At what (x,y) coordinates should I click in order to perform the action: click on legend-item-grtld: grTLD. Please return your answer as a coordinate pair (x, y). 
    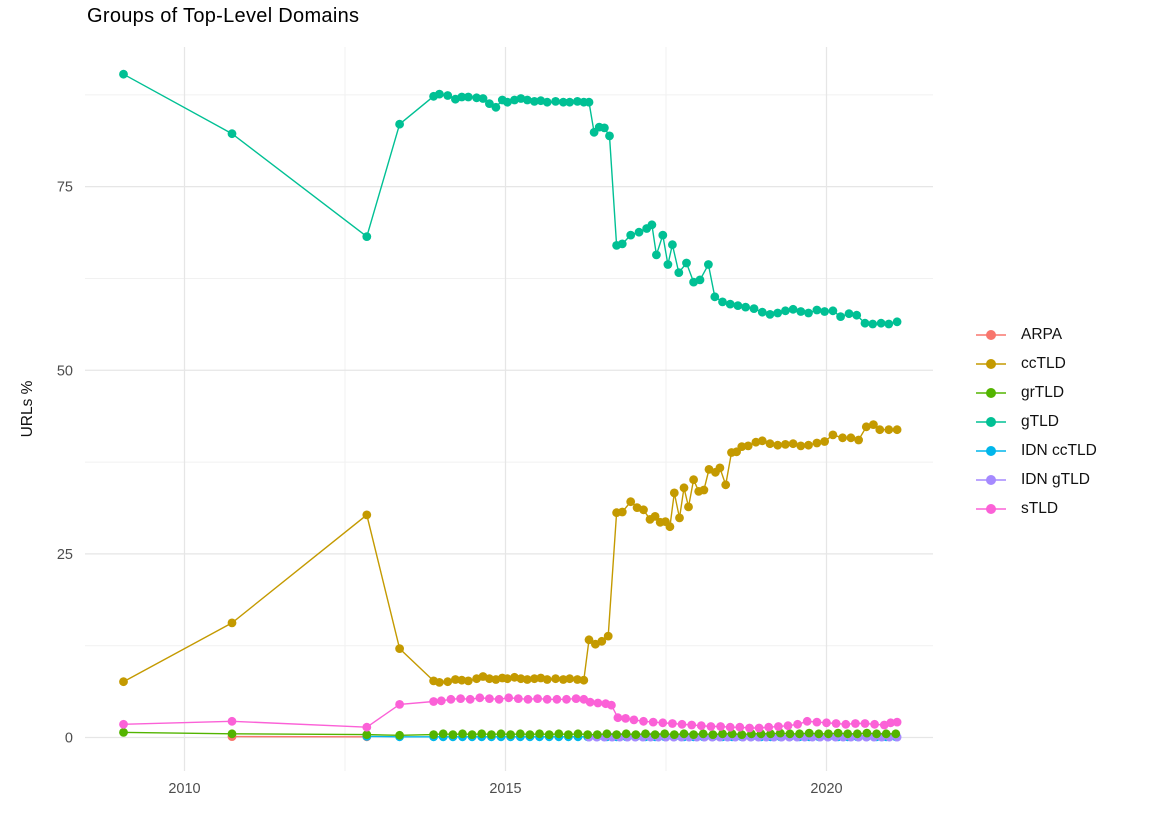
    Looking at the image, I should click on (1036, 392).